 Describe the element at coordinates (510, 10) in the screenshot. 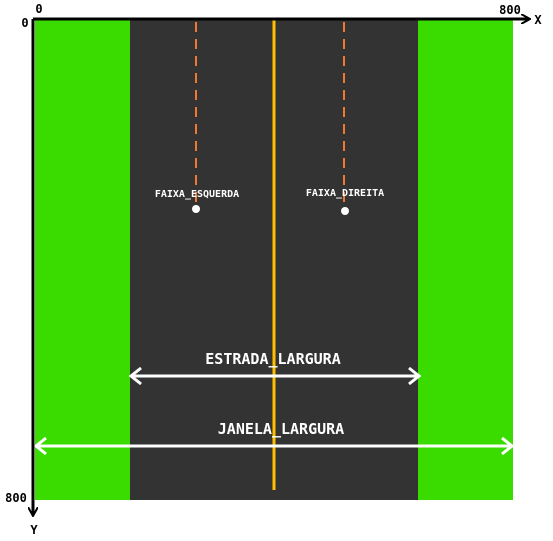

I see `x-max-label: 800` at that location.